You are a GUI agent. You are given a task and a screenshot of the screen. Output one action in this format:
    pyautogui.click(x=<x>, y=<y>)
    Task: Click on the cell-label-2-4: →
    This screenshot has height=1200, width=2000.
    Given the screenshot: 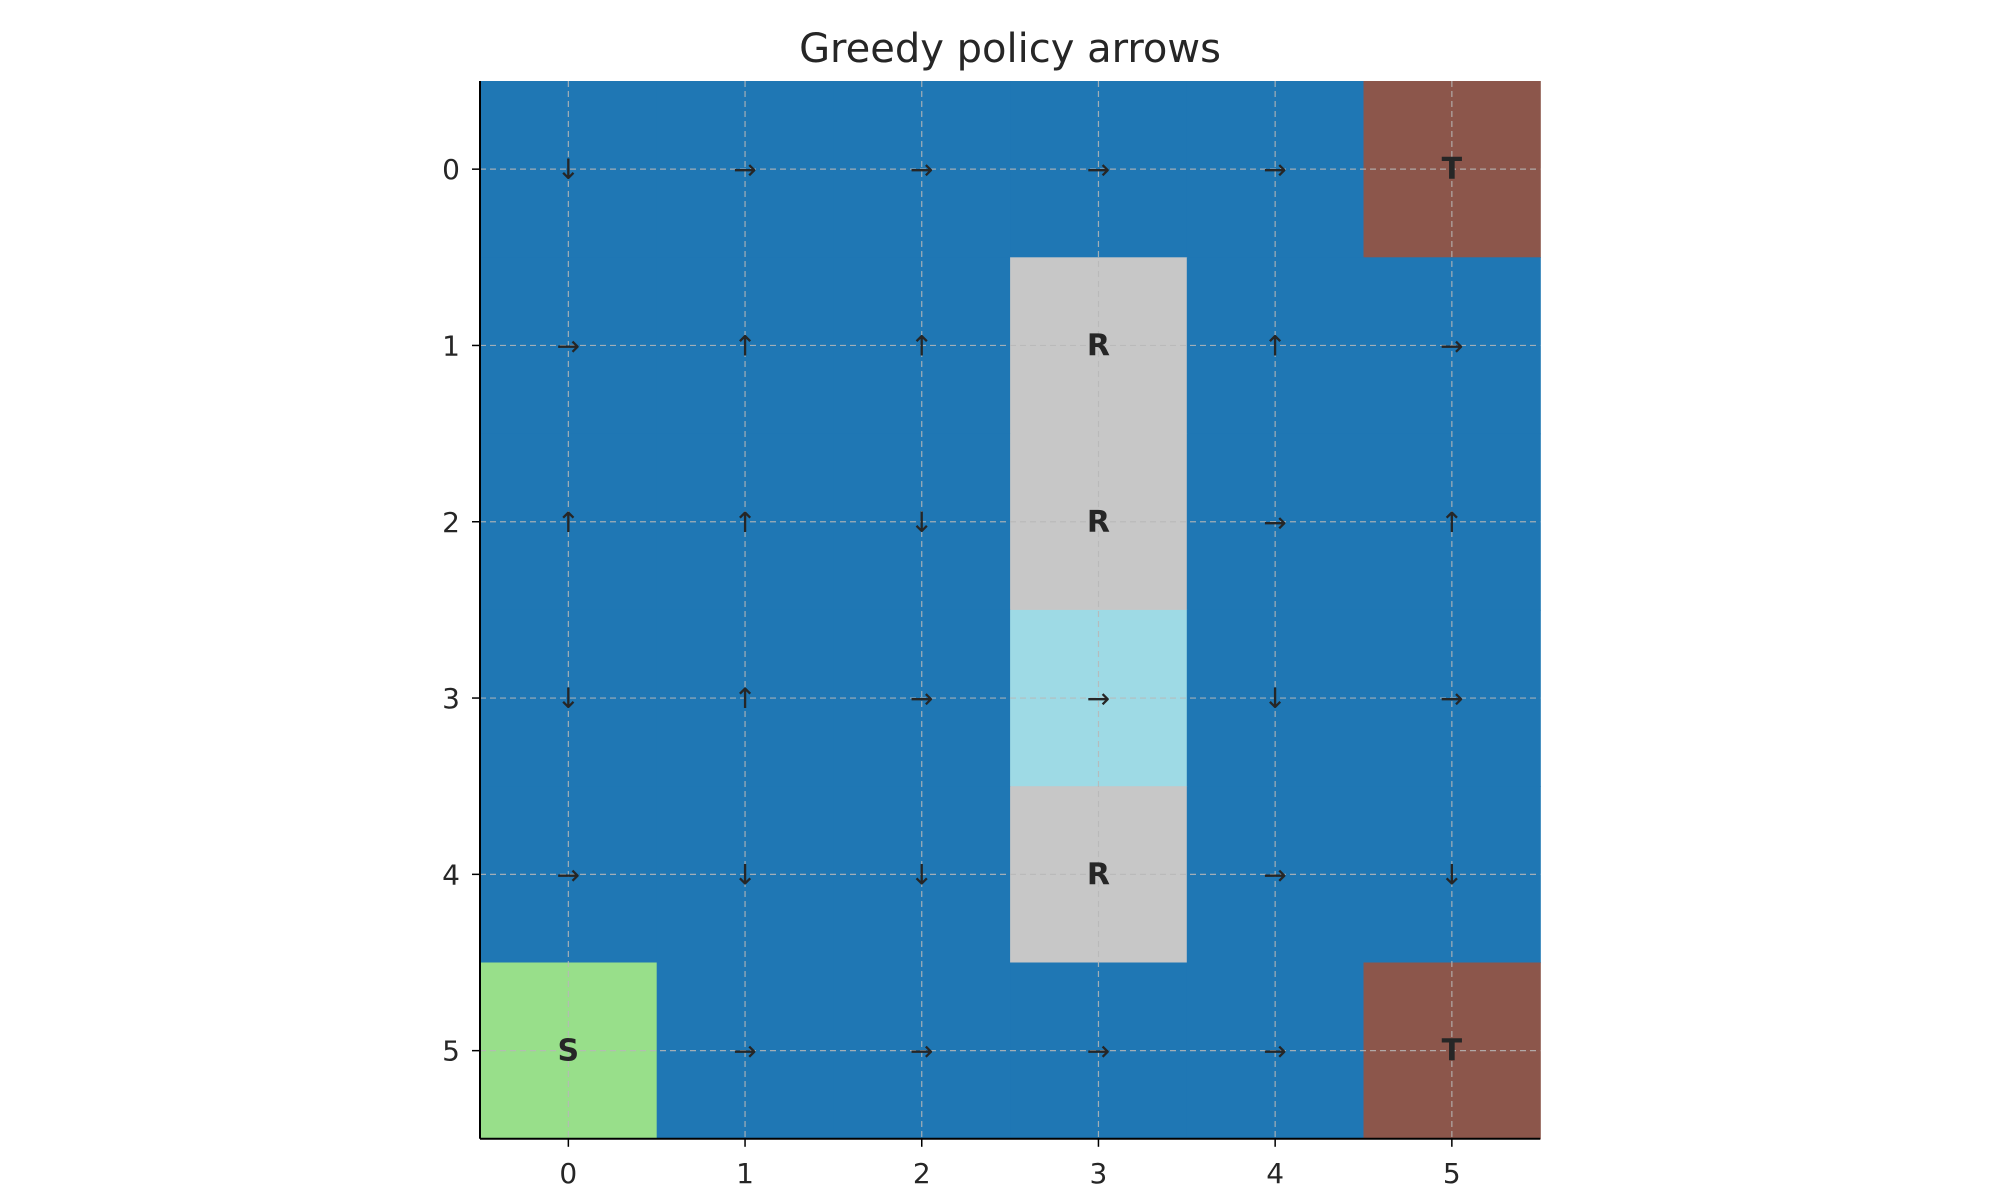 What is the action you would take?
    pyautogui.click(x=1274, y=522)
    